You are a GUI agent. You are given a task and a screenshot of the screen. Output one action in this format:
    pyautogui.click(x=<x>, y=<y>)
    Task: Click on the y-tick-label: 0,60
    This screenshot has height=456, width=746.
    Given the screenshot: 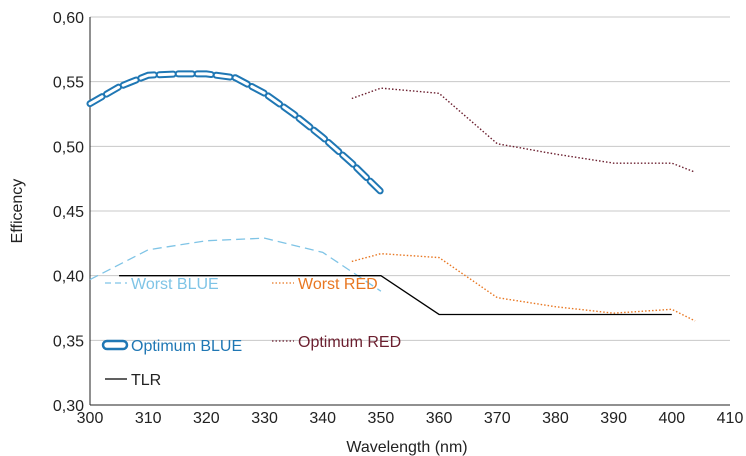 What is the action you would take?
    pyautogui.click(x=68, y=18)
    